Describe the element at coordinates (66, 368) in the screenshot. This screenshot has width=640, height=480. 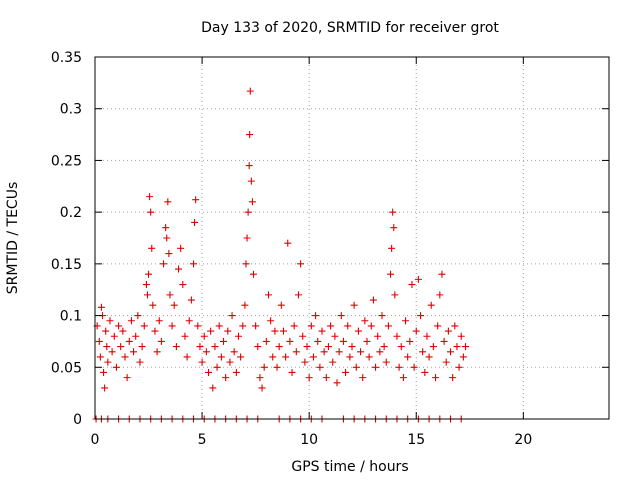
I see `y-tick-label: 0.05` at that location.